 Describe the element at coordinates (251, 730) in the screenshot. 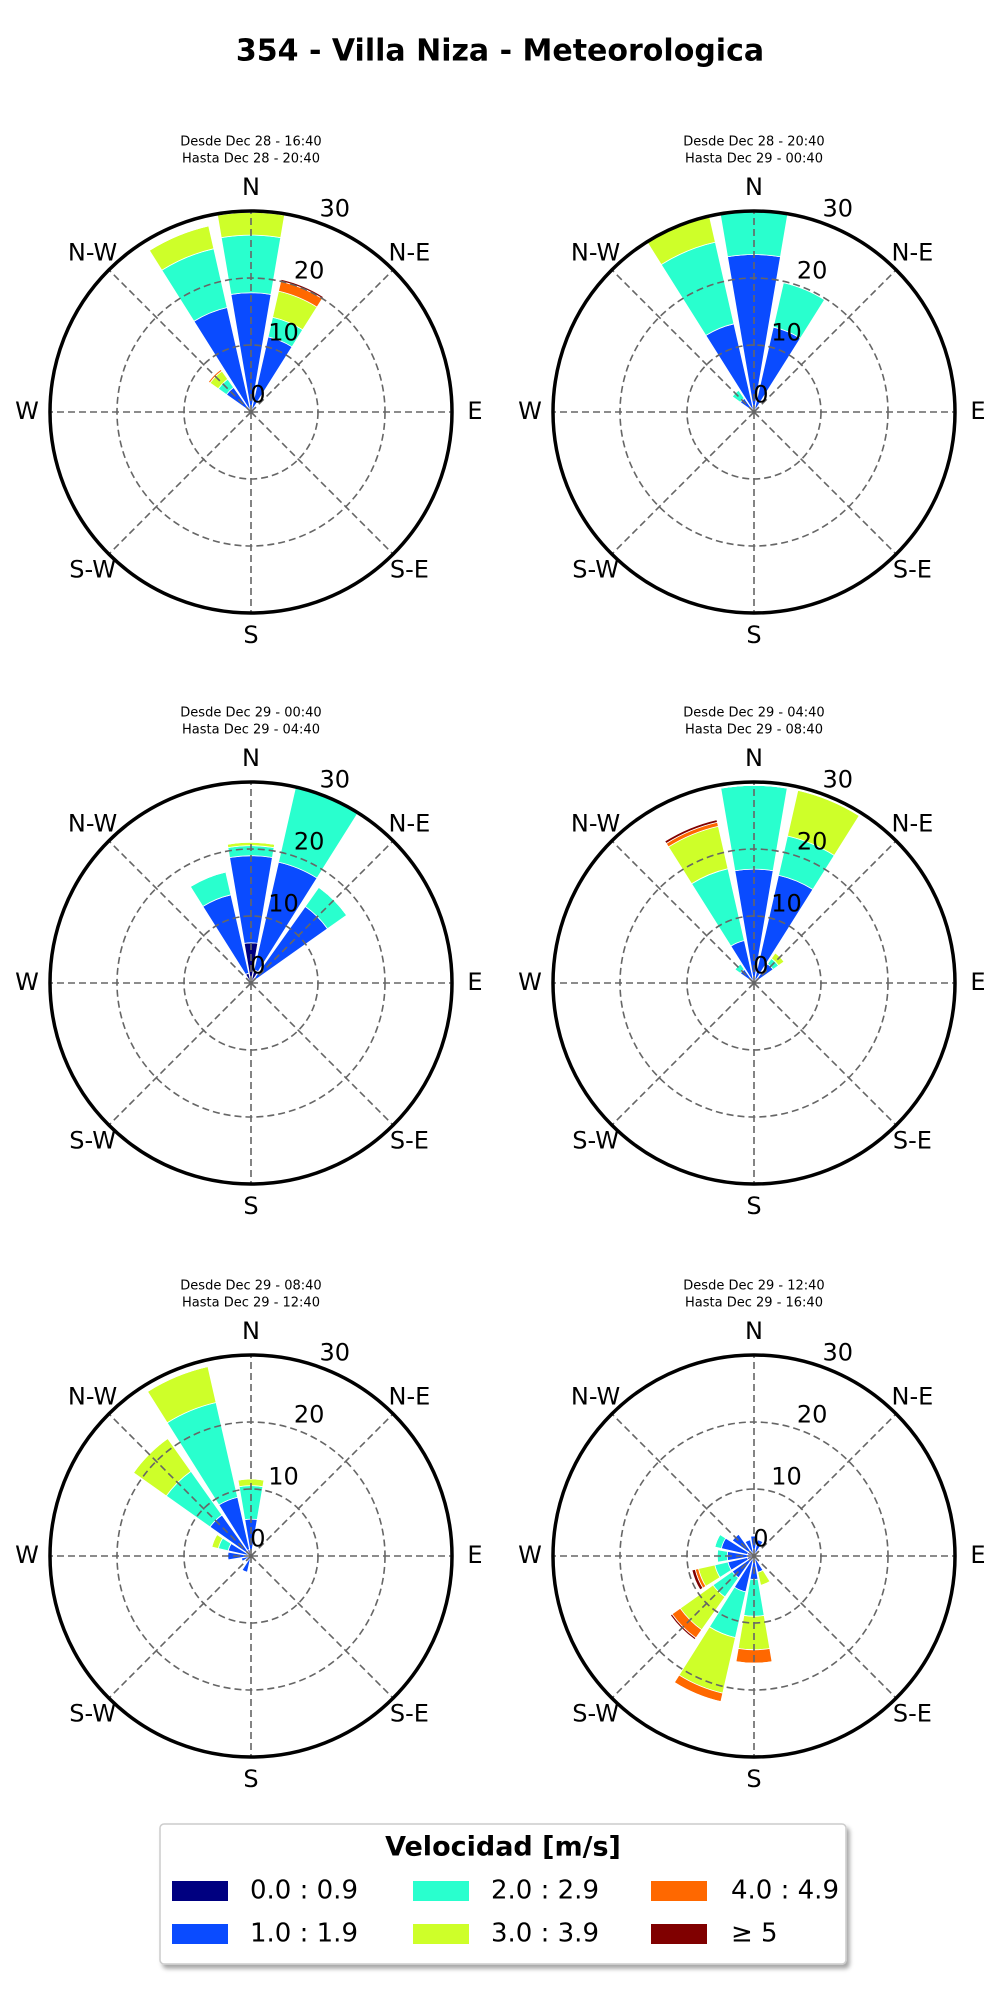

I see `subplot-subtitle: Hasta Dec 29 - 04:40` at that location.